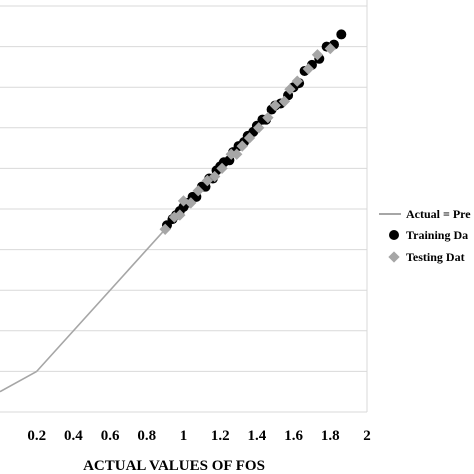 This screenshot has height=474, width=474. I want to click on x-tick-label: 0.8, so click(146, 436).